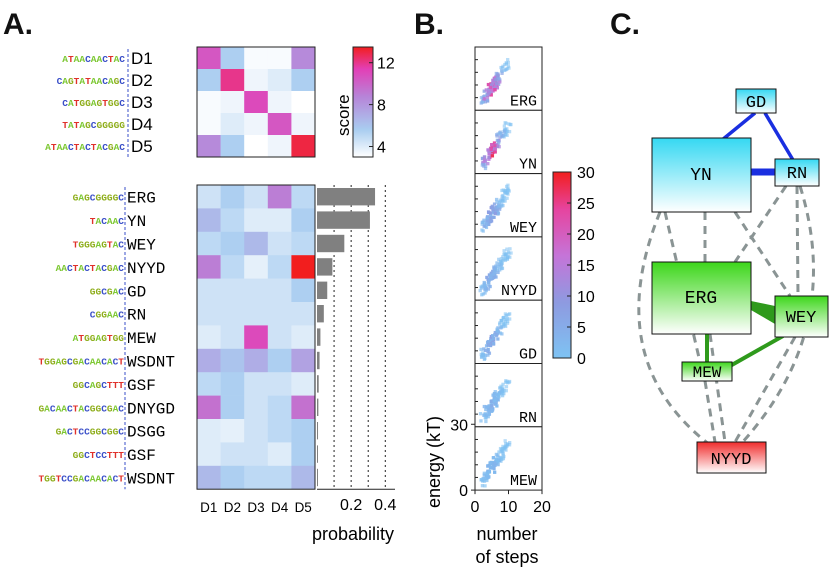  I want to click on energy-panel, so click(508, 332).